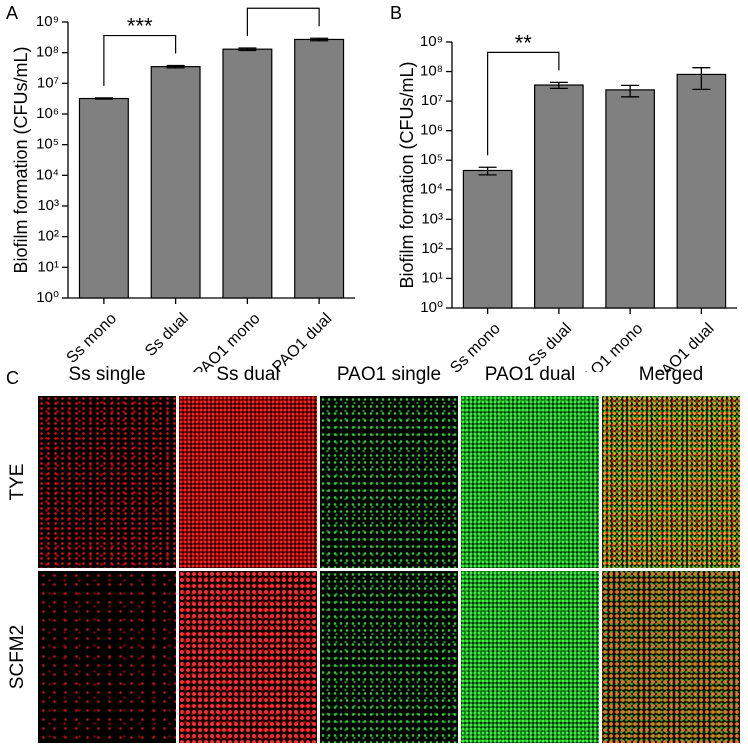  What do you see at coordinates (396, 13) in the screenshot?
I see `panel-label: B` at bounding box center [396, 13].